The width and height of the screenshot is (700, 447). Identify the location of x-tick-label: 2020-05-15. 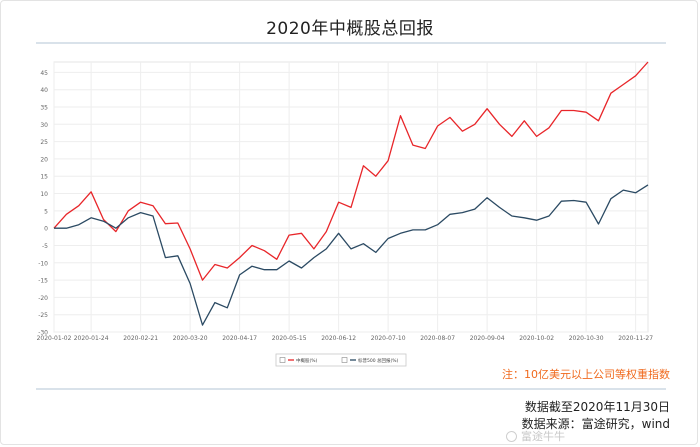
(289, 338).